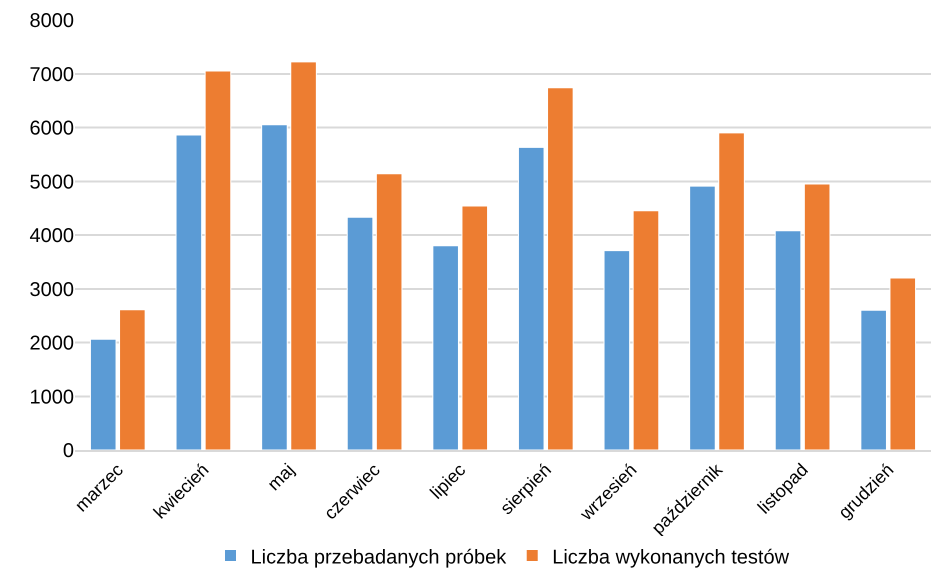  I want to click on y-tick-label: 6000, so click(52, 129).